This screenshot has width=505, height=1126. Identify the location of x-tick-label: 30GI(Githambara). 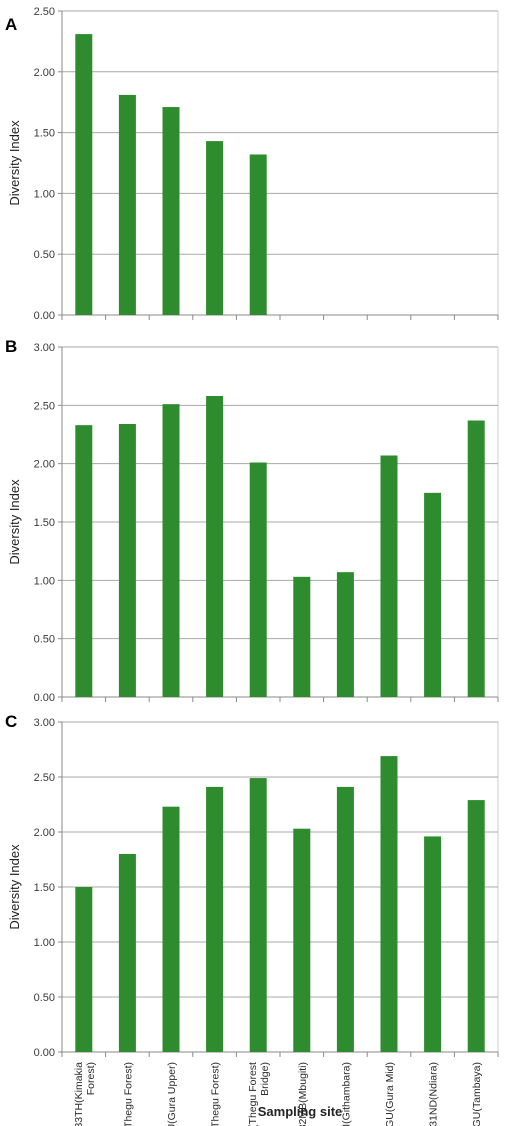
(346, 1094).